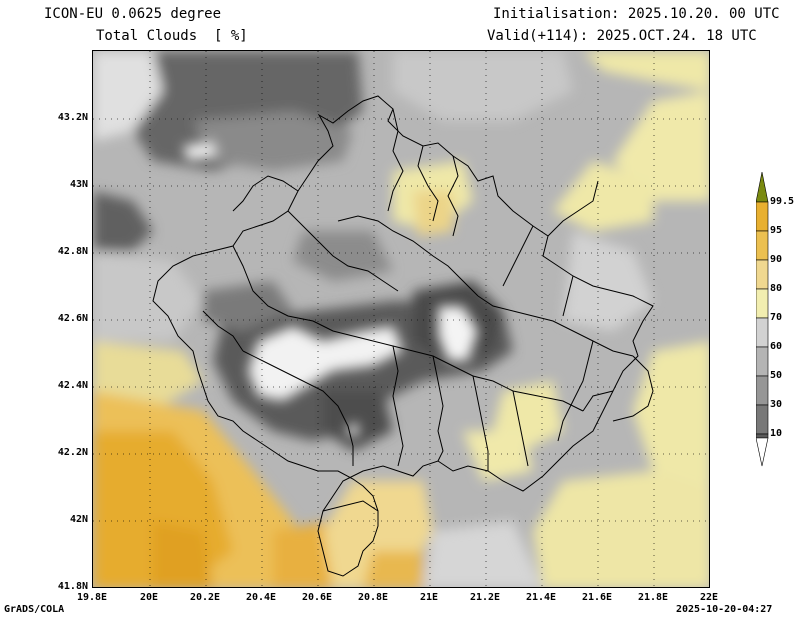 This screenshot has height=618, width=800. What do you see at coordinates (776, 404) in the screenshot?
I see `legend-label: 30` at bounding box center [776, 404].